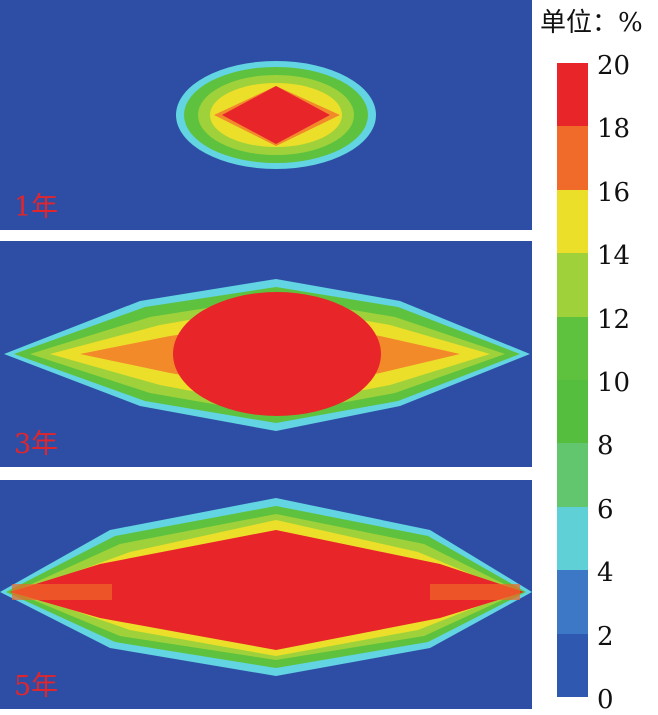 Image resolution: width=658 pixels, height=715 pixels. I want to click on colorbar-tick-label: 6, so click(605, 509).